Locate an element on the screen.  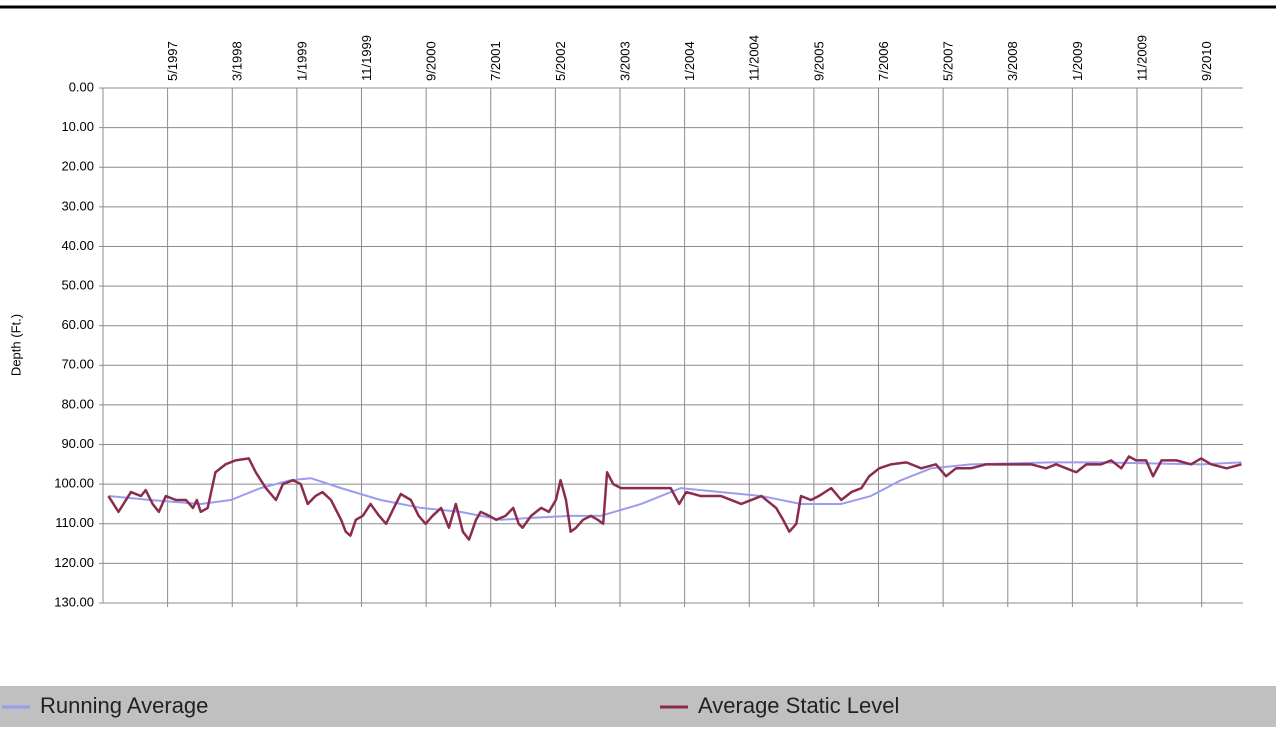
x-tick-label: 9/2010 is located at coordinates (1206, 61).